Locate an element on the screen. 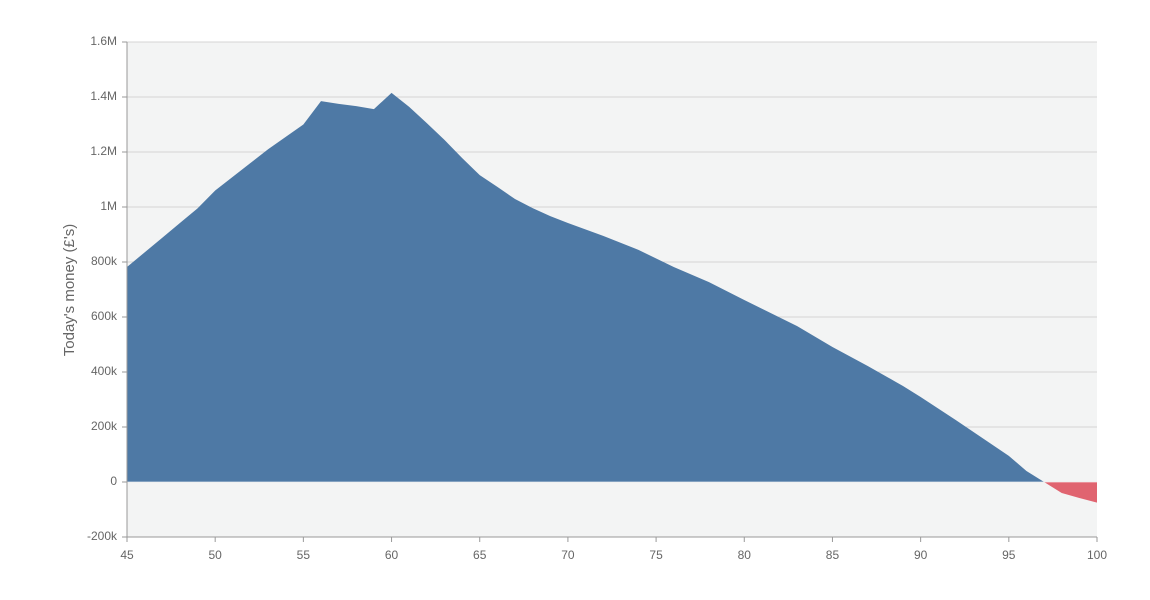 The width and height of the screenshot is (1150, 600). y-tick-label: 200k is located at coordinates (104, 426).